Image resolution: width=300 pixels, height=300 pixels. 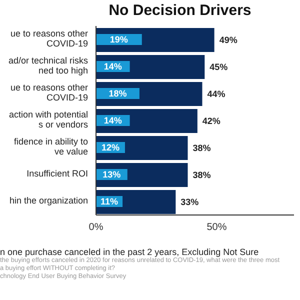 What do you see at coordinates (211, 121) in the screenshot?
I see `data-label: 42%` at bounding box center [211, 121].